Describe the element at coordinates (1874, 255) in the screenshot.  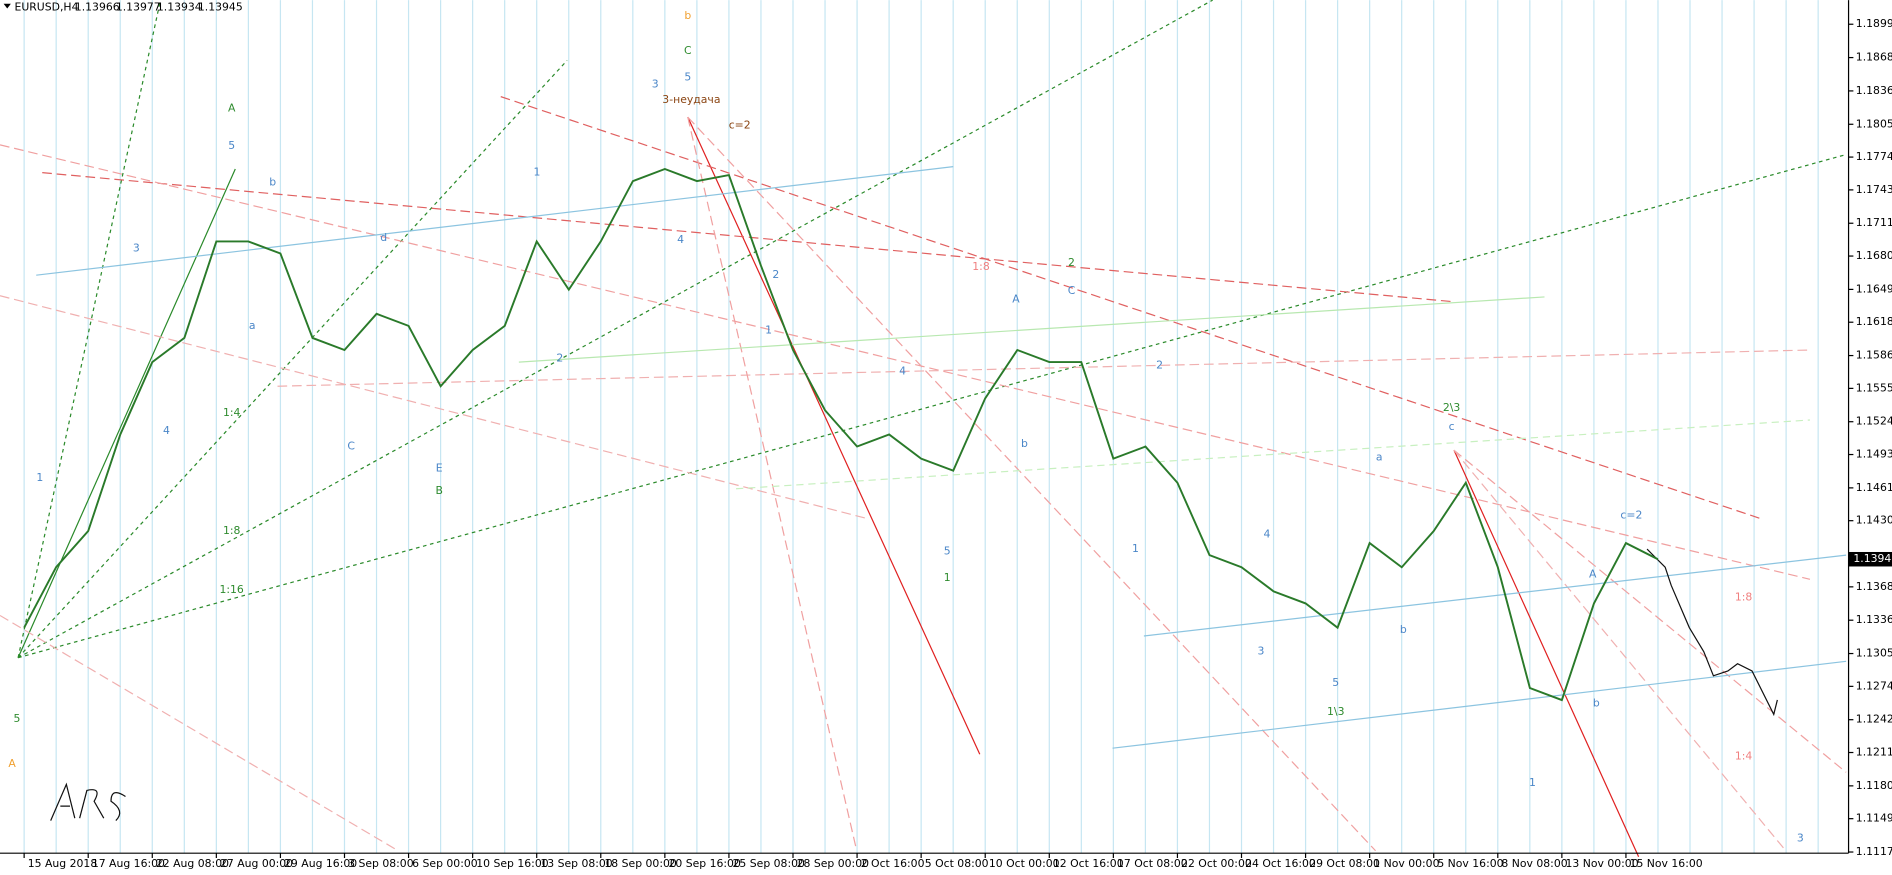
I see `y-tick-label: 1.16809` at that location.